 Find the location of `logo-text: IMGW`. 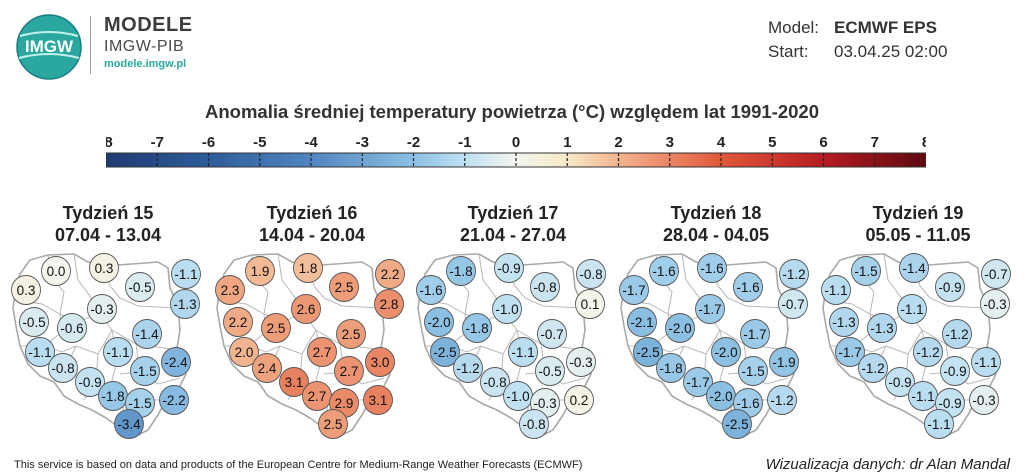

logo-text: IMGW is located at coordinates (49, 46).